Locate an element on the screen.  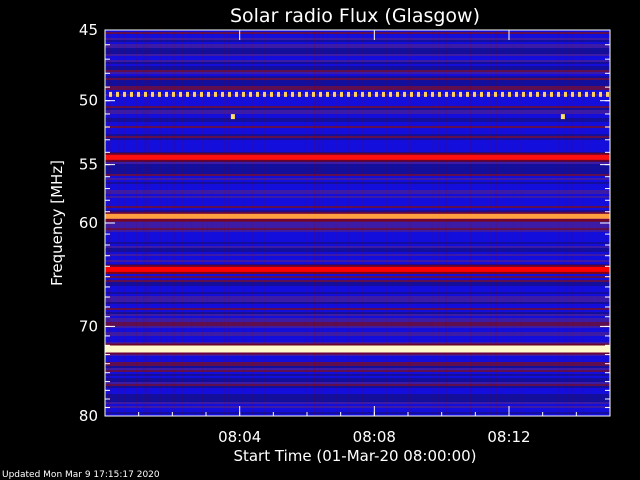
x-tick-label-1: 08:08 is located at coordinates (374, 437).